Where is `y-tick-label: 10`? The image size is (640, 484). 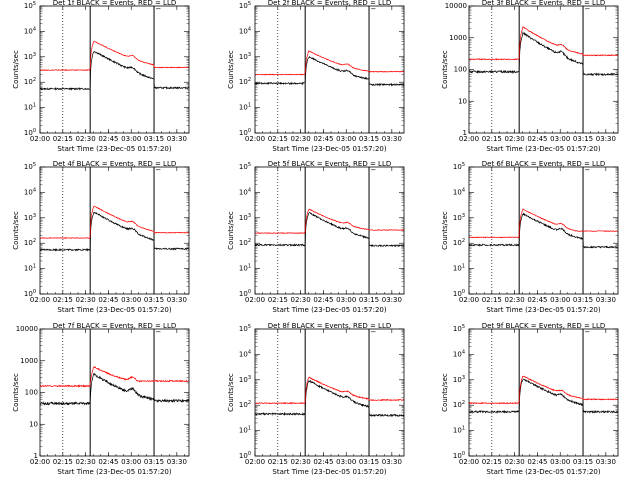 y-tick-label: 10 is located at coordinates (462, 101).